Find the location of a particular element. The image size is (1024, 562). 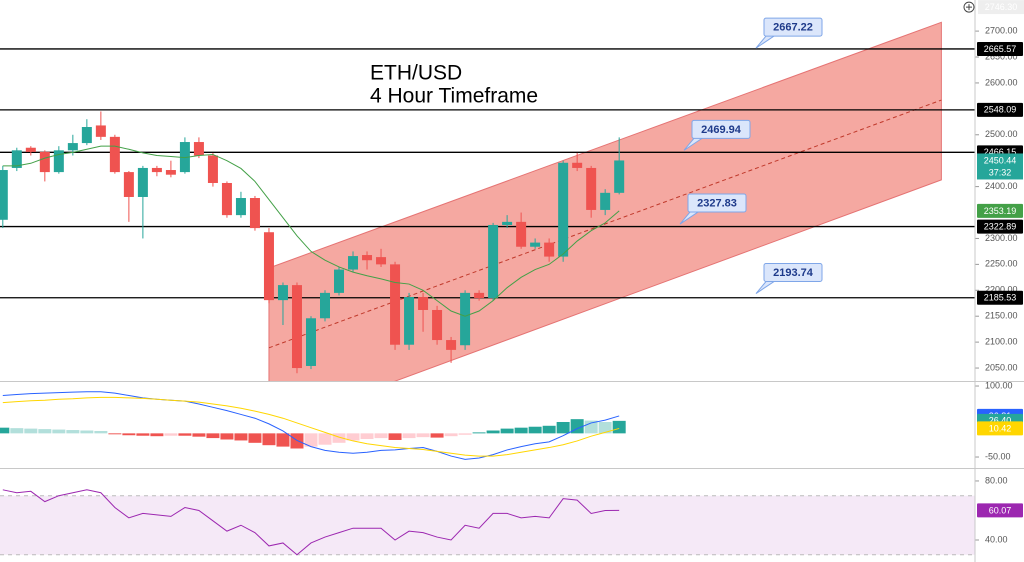

ma-label-box is located at coordinates (1000, 210).